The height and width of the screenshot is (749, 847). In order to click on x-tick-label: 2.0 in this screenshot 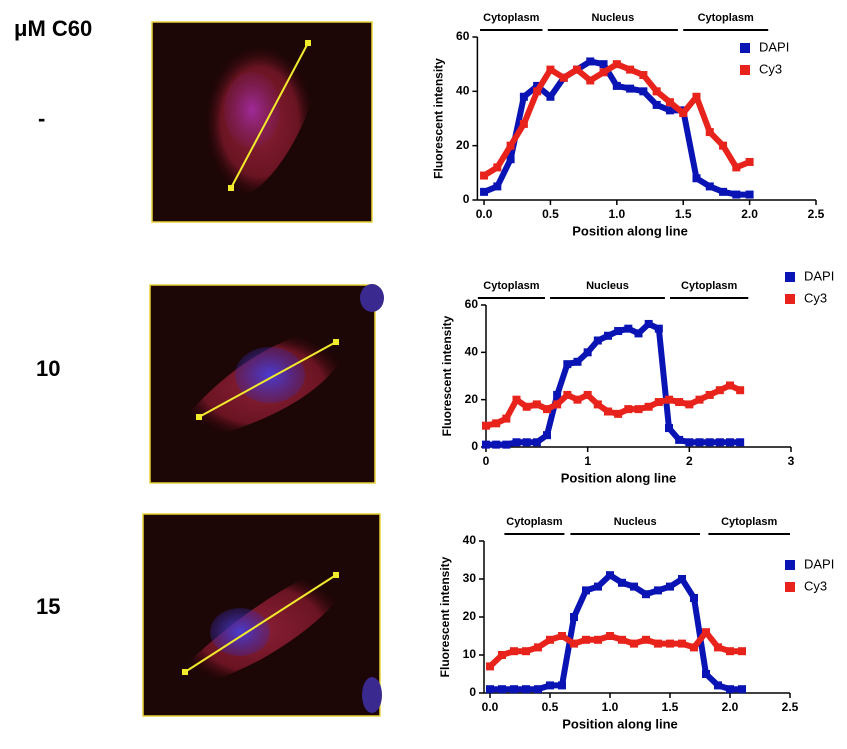, I will do `click(749, 214)`.